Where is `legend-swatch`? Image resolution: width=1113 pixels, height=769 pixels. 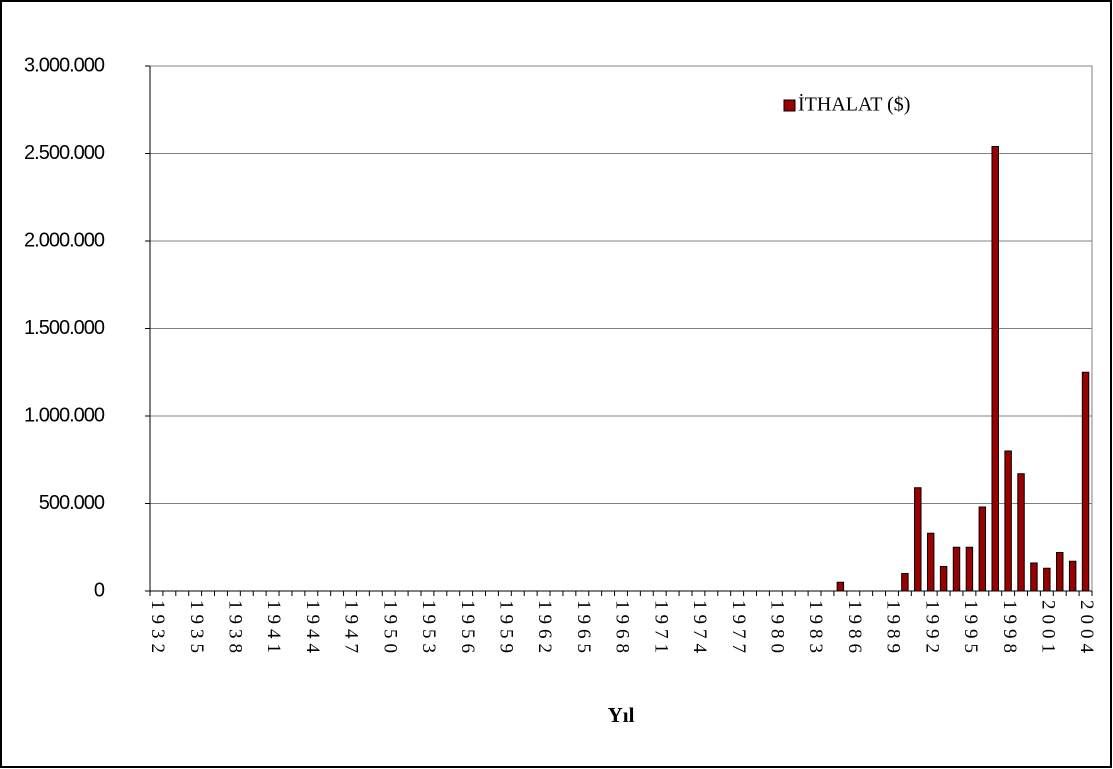
legend-swatch is located at coordinates (789, 105).